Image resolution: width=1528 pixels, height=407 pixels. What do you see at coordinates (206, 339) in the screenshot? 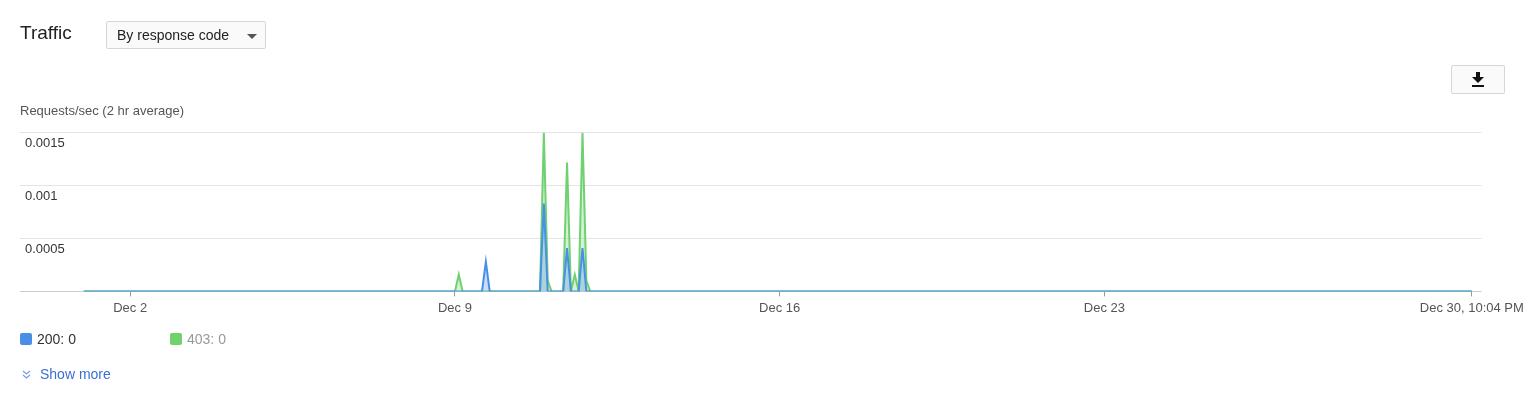
I see `legend-label: 403: 0` at bounding box center [206, 339].